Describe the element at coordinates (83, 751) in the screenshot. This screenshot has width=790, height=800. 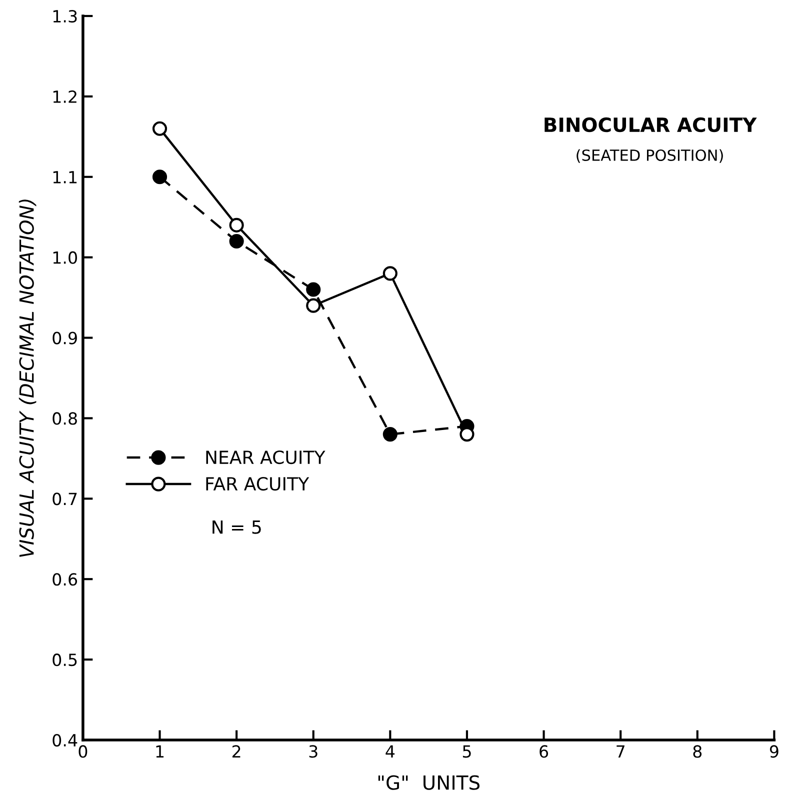
I see `x-tick-label: 0` at that location.